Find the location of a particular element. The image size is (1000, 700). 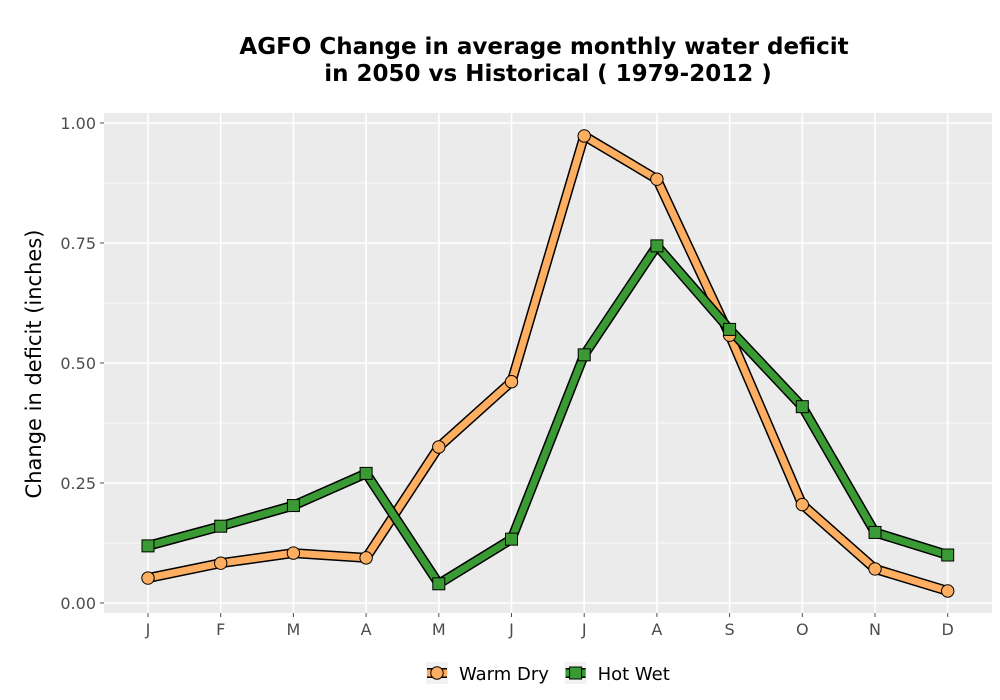

x-tick-label: S is located at coordinates (730, 629).